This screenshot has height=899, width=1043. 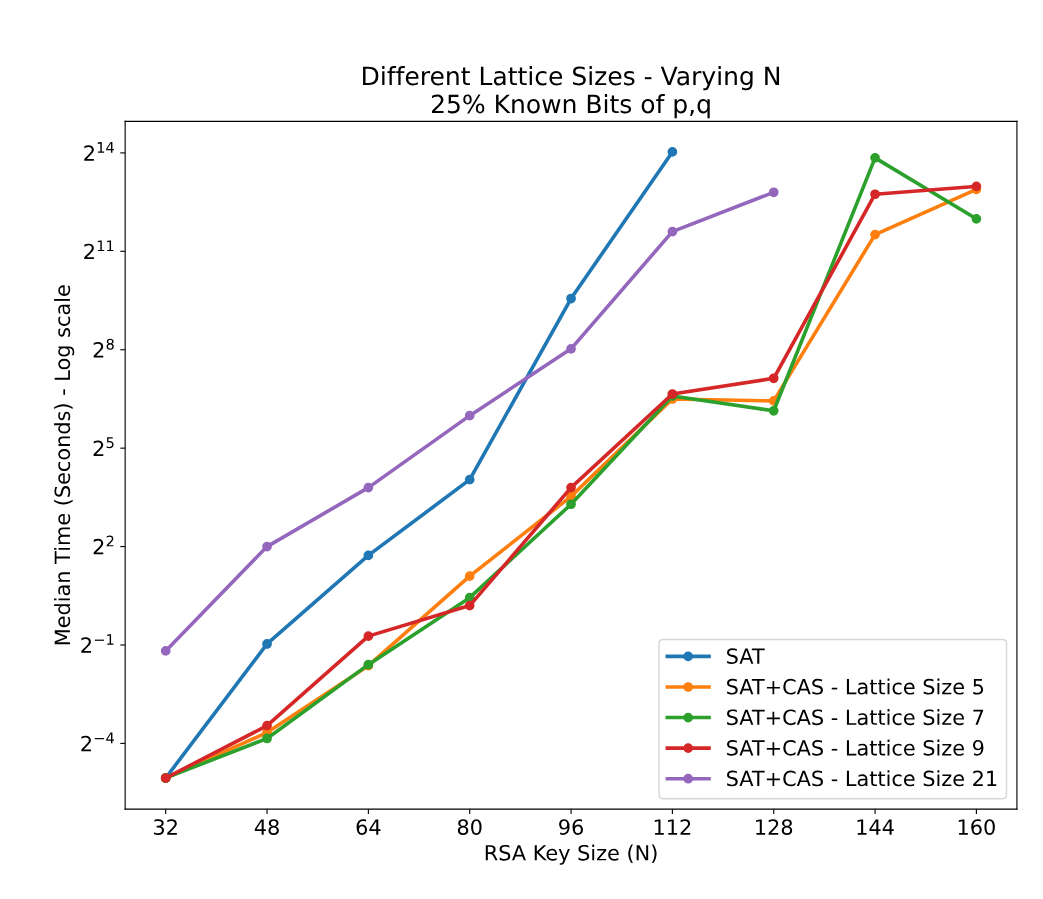 I want to click on y-tick-label: 2$^{14}$, so click(x=99, y=151).